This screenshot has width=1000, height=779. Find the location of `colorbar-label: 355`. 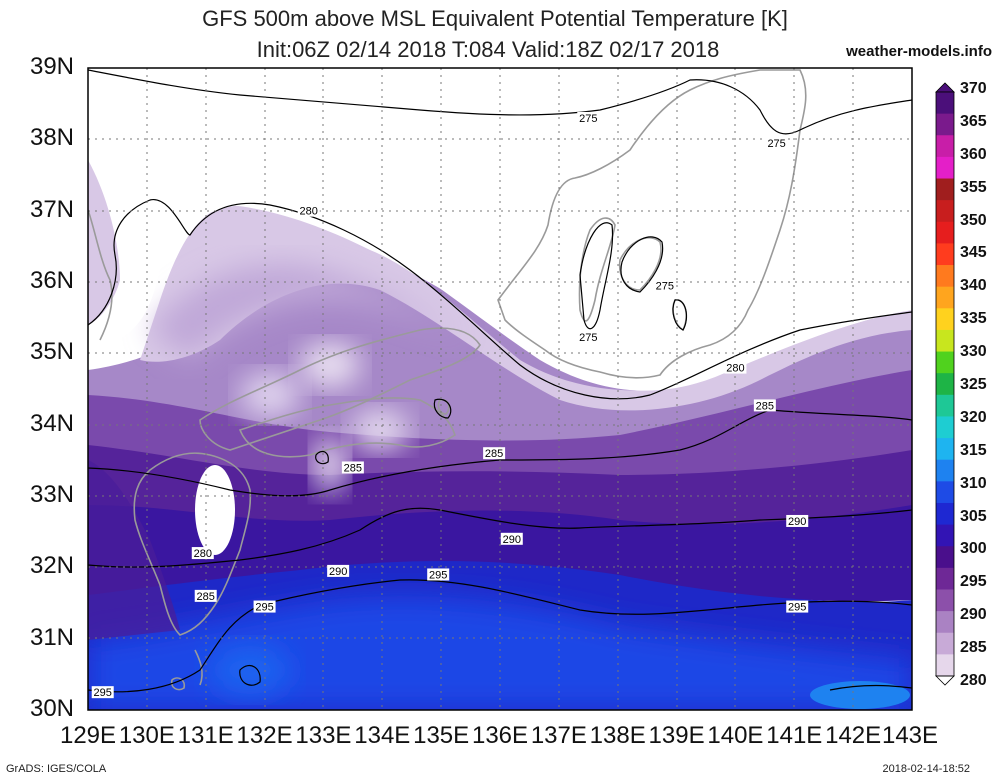

colorbar-label: 355 is located at coordinates (973, 187).